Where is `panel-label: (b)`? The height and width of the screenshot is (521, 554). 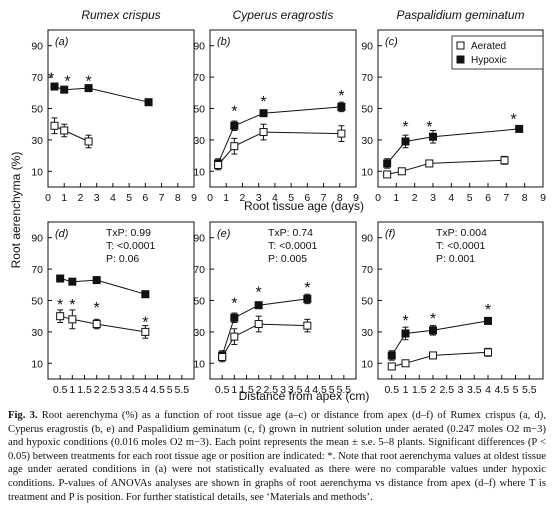 panel-label: (b) is located at coordinates (224, 42).